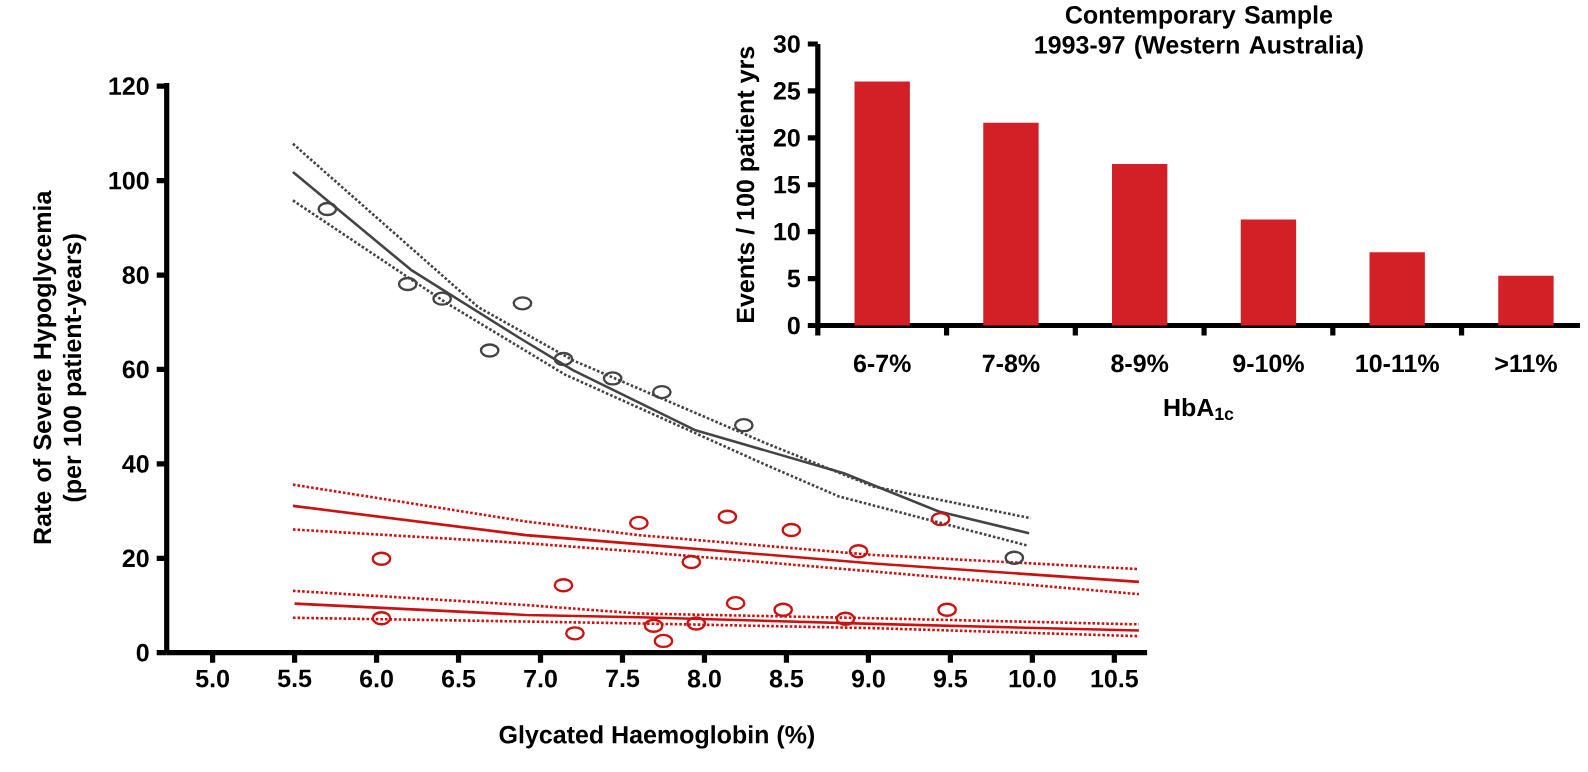  I want to click on y-tick-label: 60, so click(135, 369).